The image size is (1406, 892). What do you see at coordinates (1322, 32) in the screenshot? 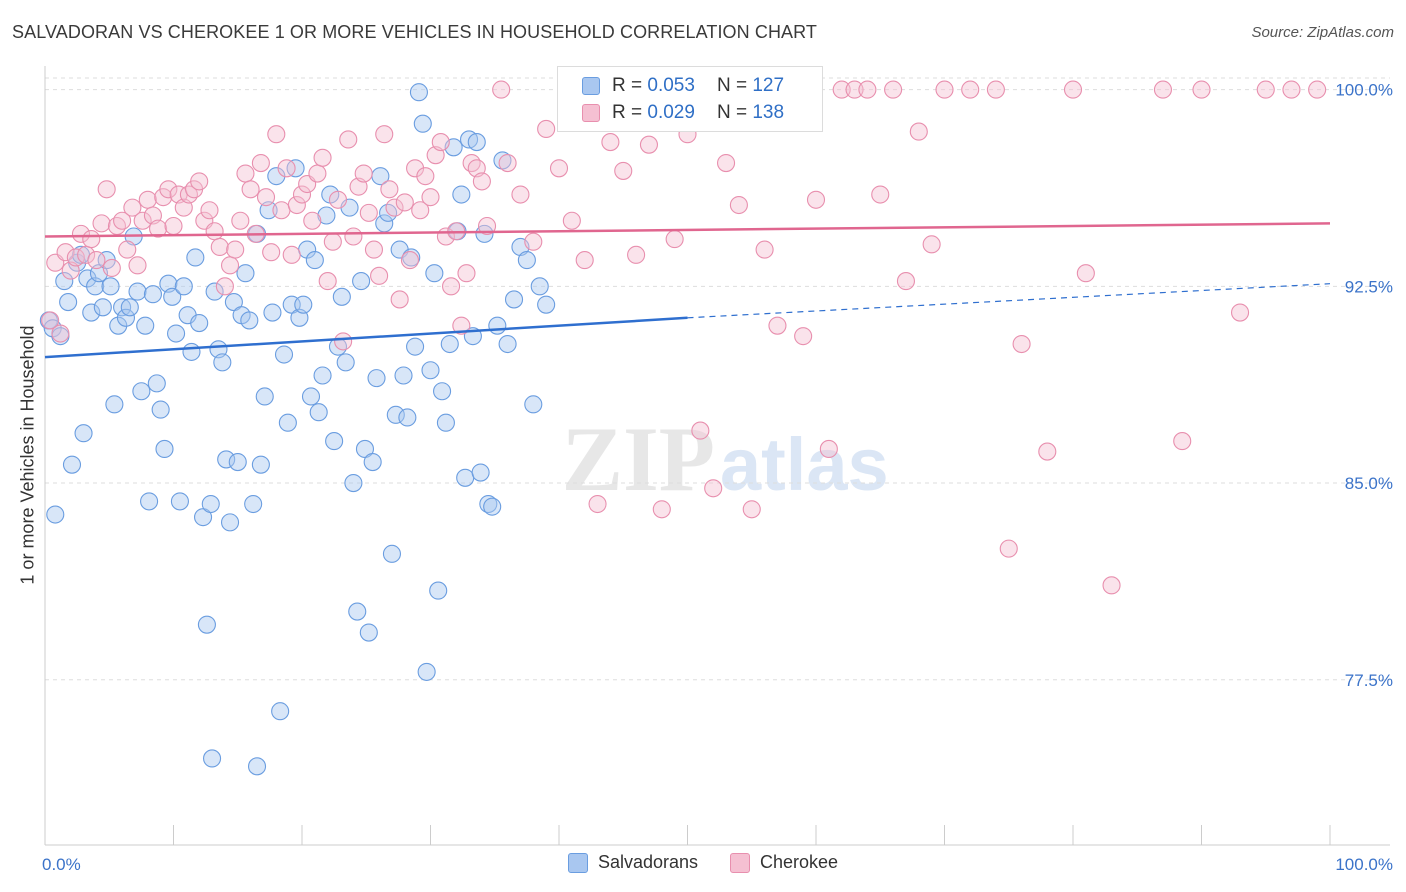
I see `source-note: Source: ZipAtlas.com` at bounding box center [1322, 32].